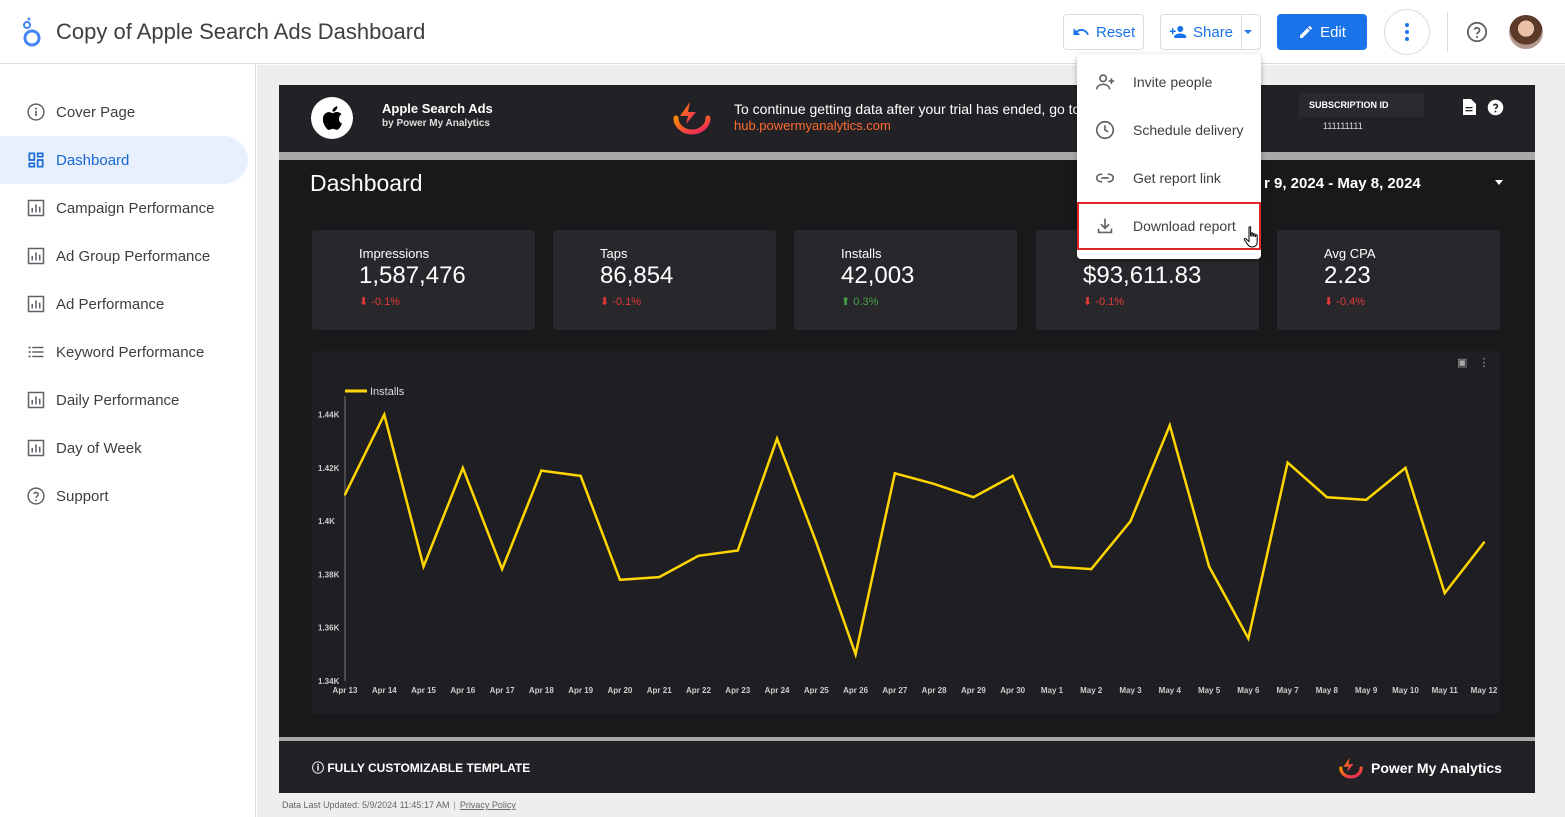  What do you see at coordinates (124, 496) in the screenshot?
I see `nav-support: Support` at bounding box center [124, 496].